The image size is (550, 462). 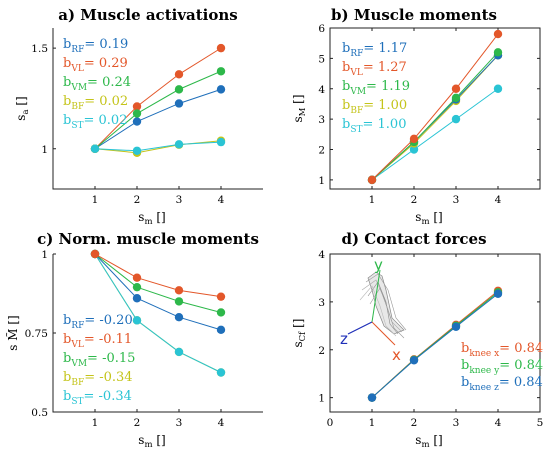 I want to click on legend-entry-st: bST= 1.00, so click(x=374, y=126).